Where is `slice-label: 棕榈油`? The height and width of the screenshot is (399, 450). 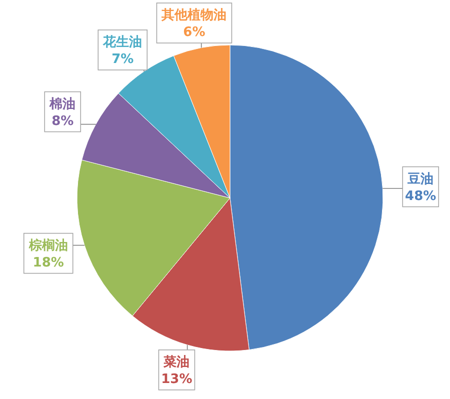
slice-label: 棕榈油 is located at coordinates (48, 245).